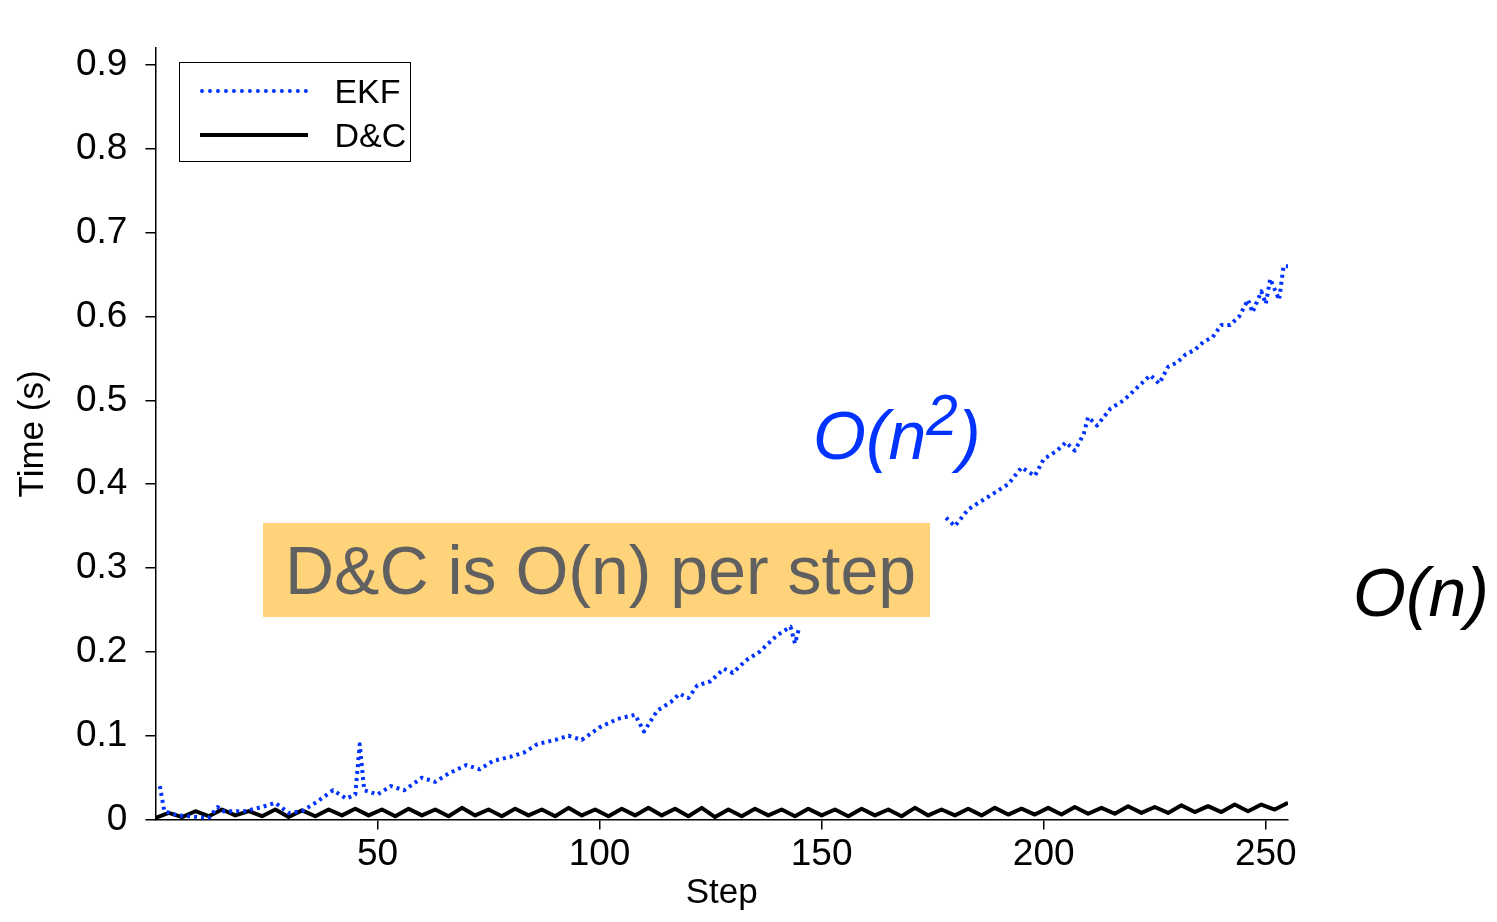 The height and width of the screenshot is (922, 1497). What do you see at coordinates (102, 733) in the screenshot?
I see `y-tick-label: 0.1` at bounding box center [102, 733].